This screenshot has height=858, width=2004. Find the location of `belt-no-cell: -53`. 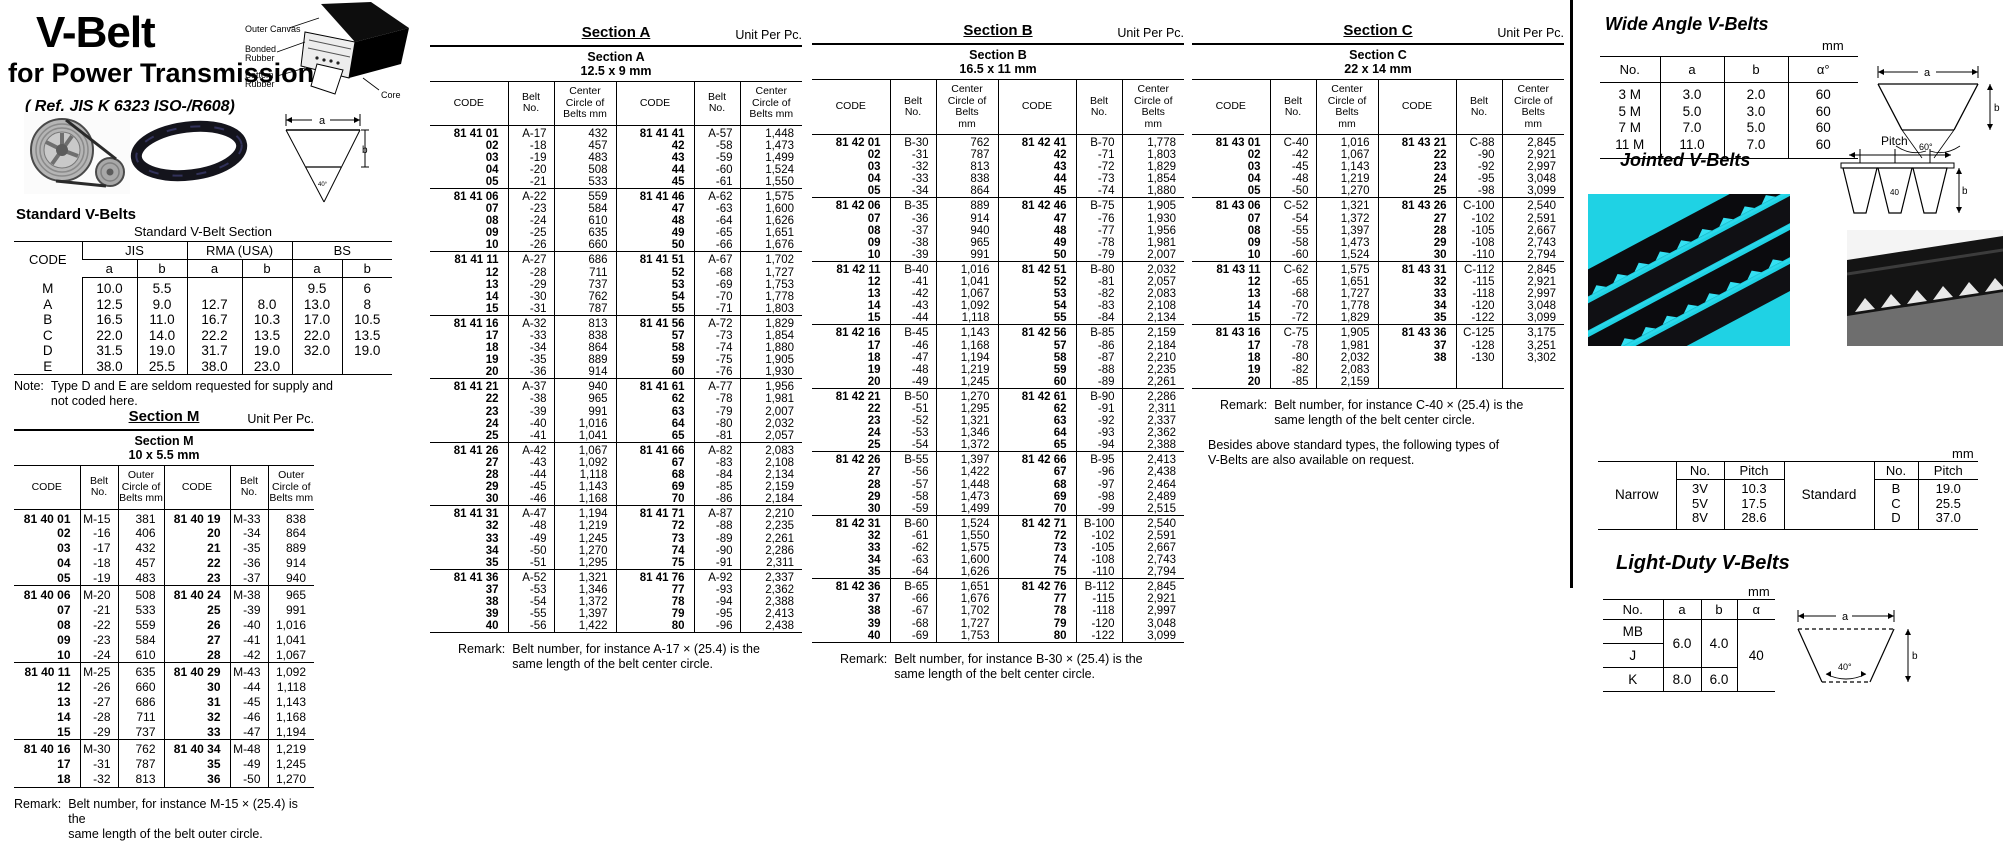

belt-no-cell: -53 is located at coordinates (912, 433).